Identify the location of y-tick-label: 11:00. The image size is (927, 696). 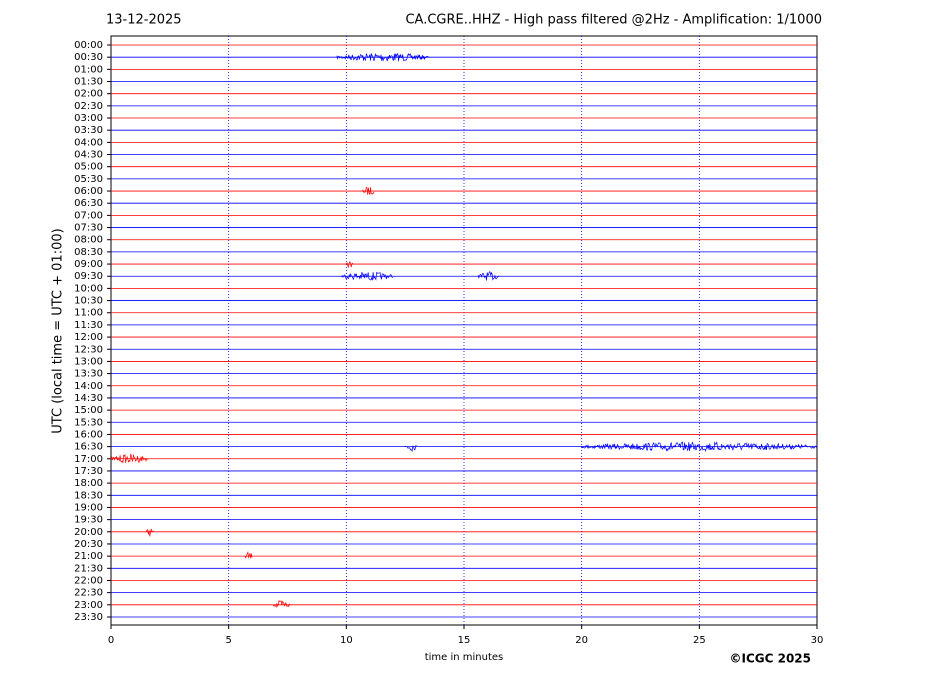
(88, 313).